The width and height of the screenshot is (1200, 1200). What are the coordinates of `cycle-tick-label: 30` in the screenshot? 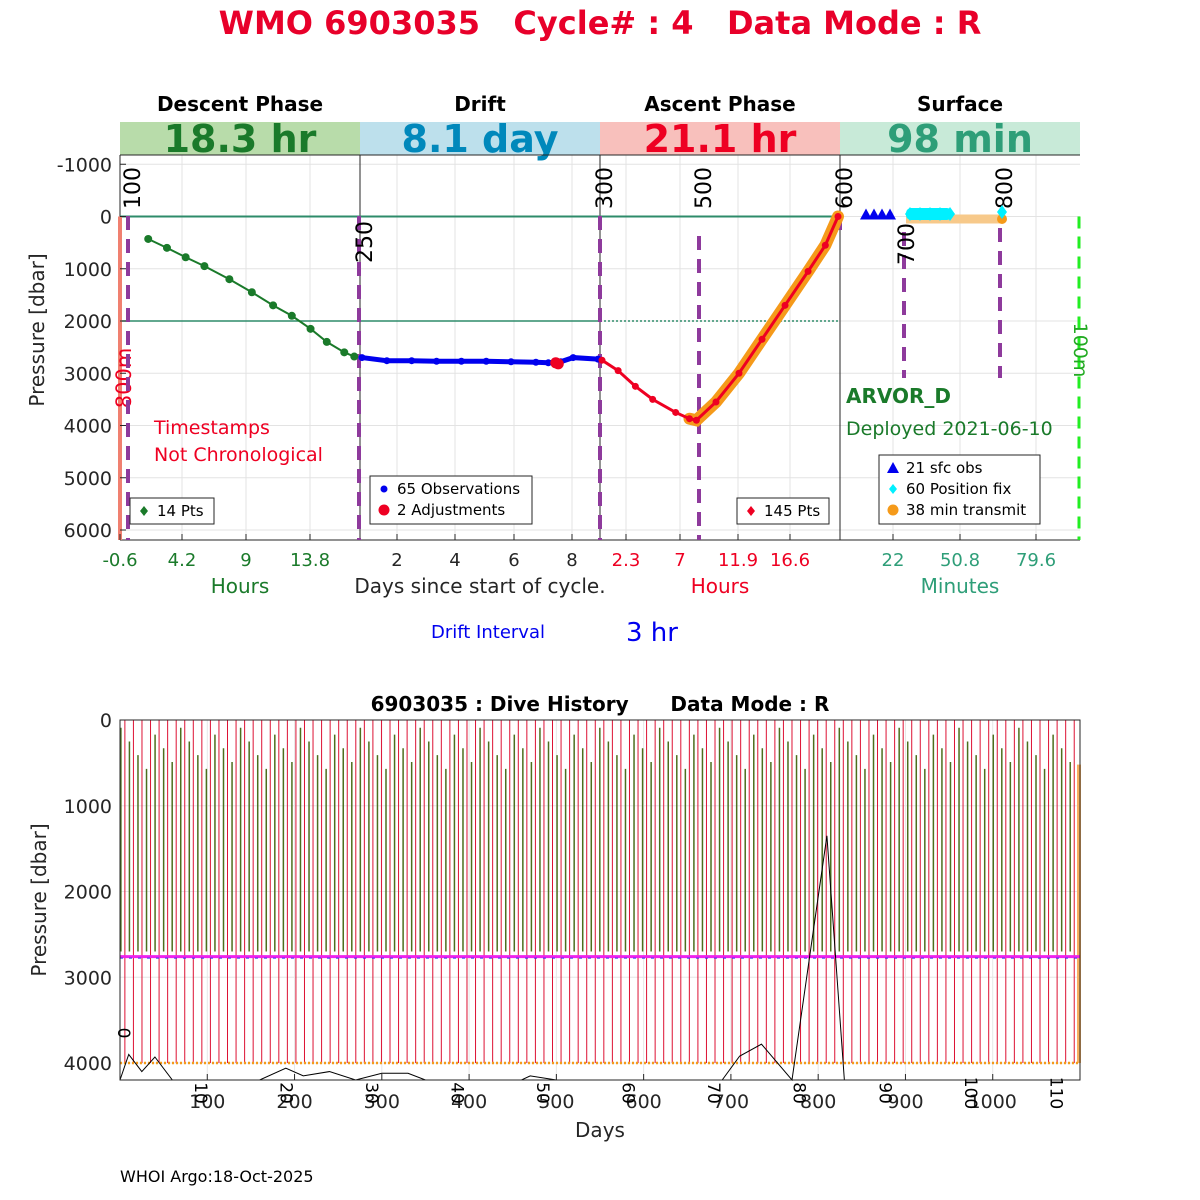 It's located at (371, 1093).